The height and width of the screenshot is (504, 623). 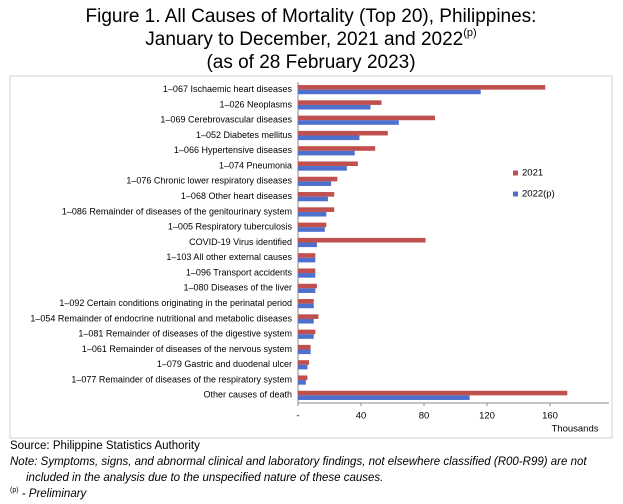 I want to click on footnote-text: - Preliminary, so click(x=53, y=494).